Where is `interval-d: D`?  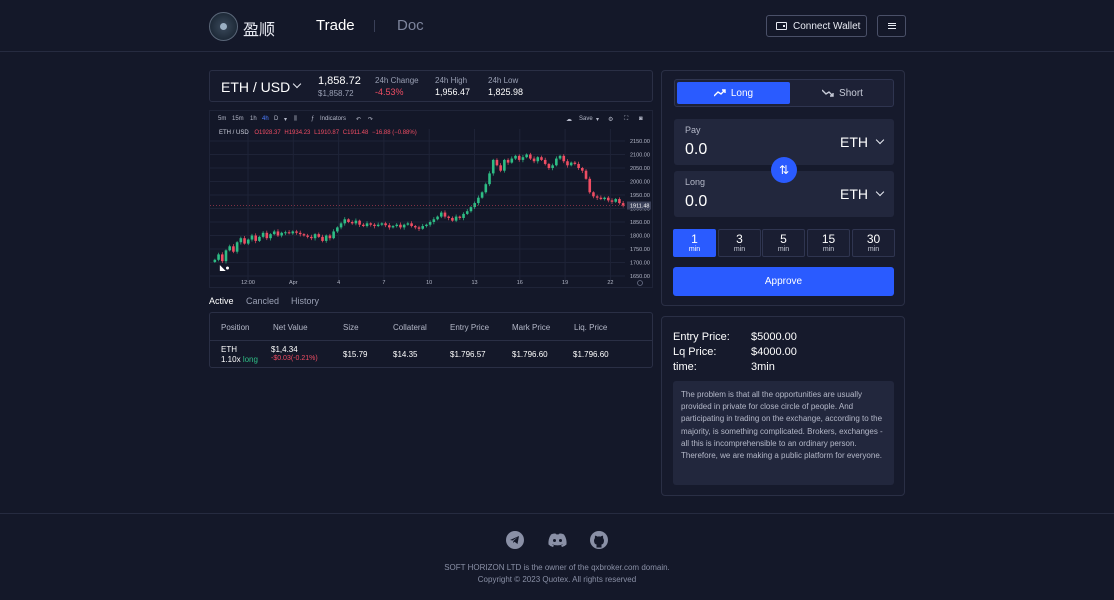 interval-d: D is located at coordinates (276, 119).